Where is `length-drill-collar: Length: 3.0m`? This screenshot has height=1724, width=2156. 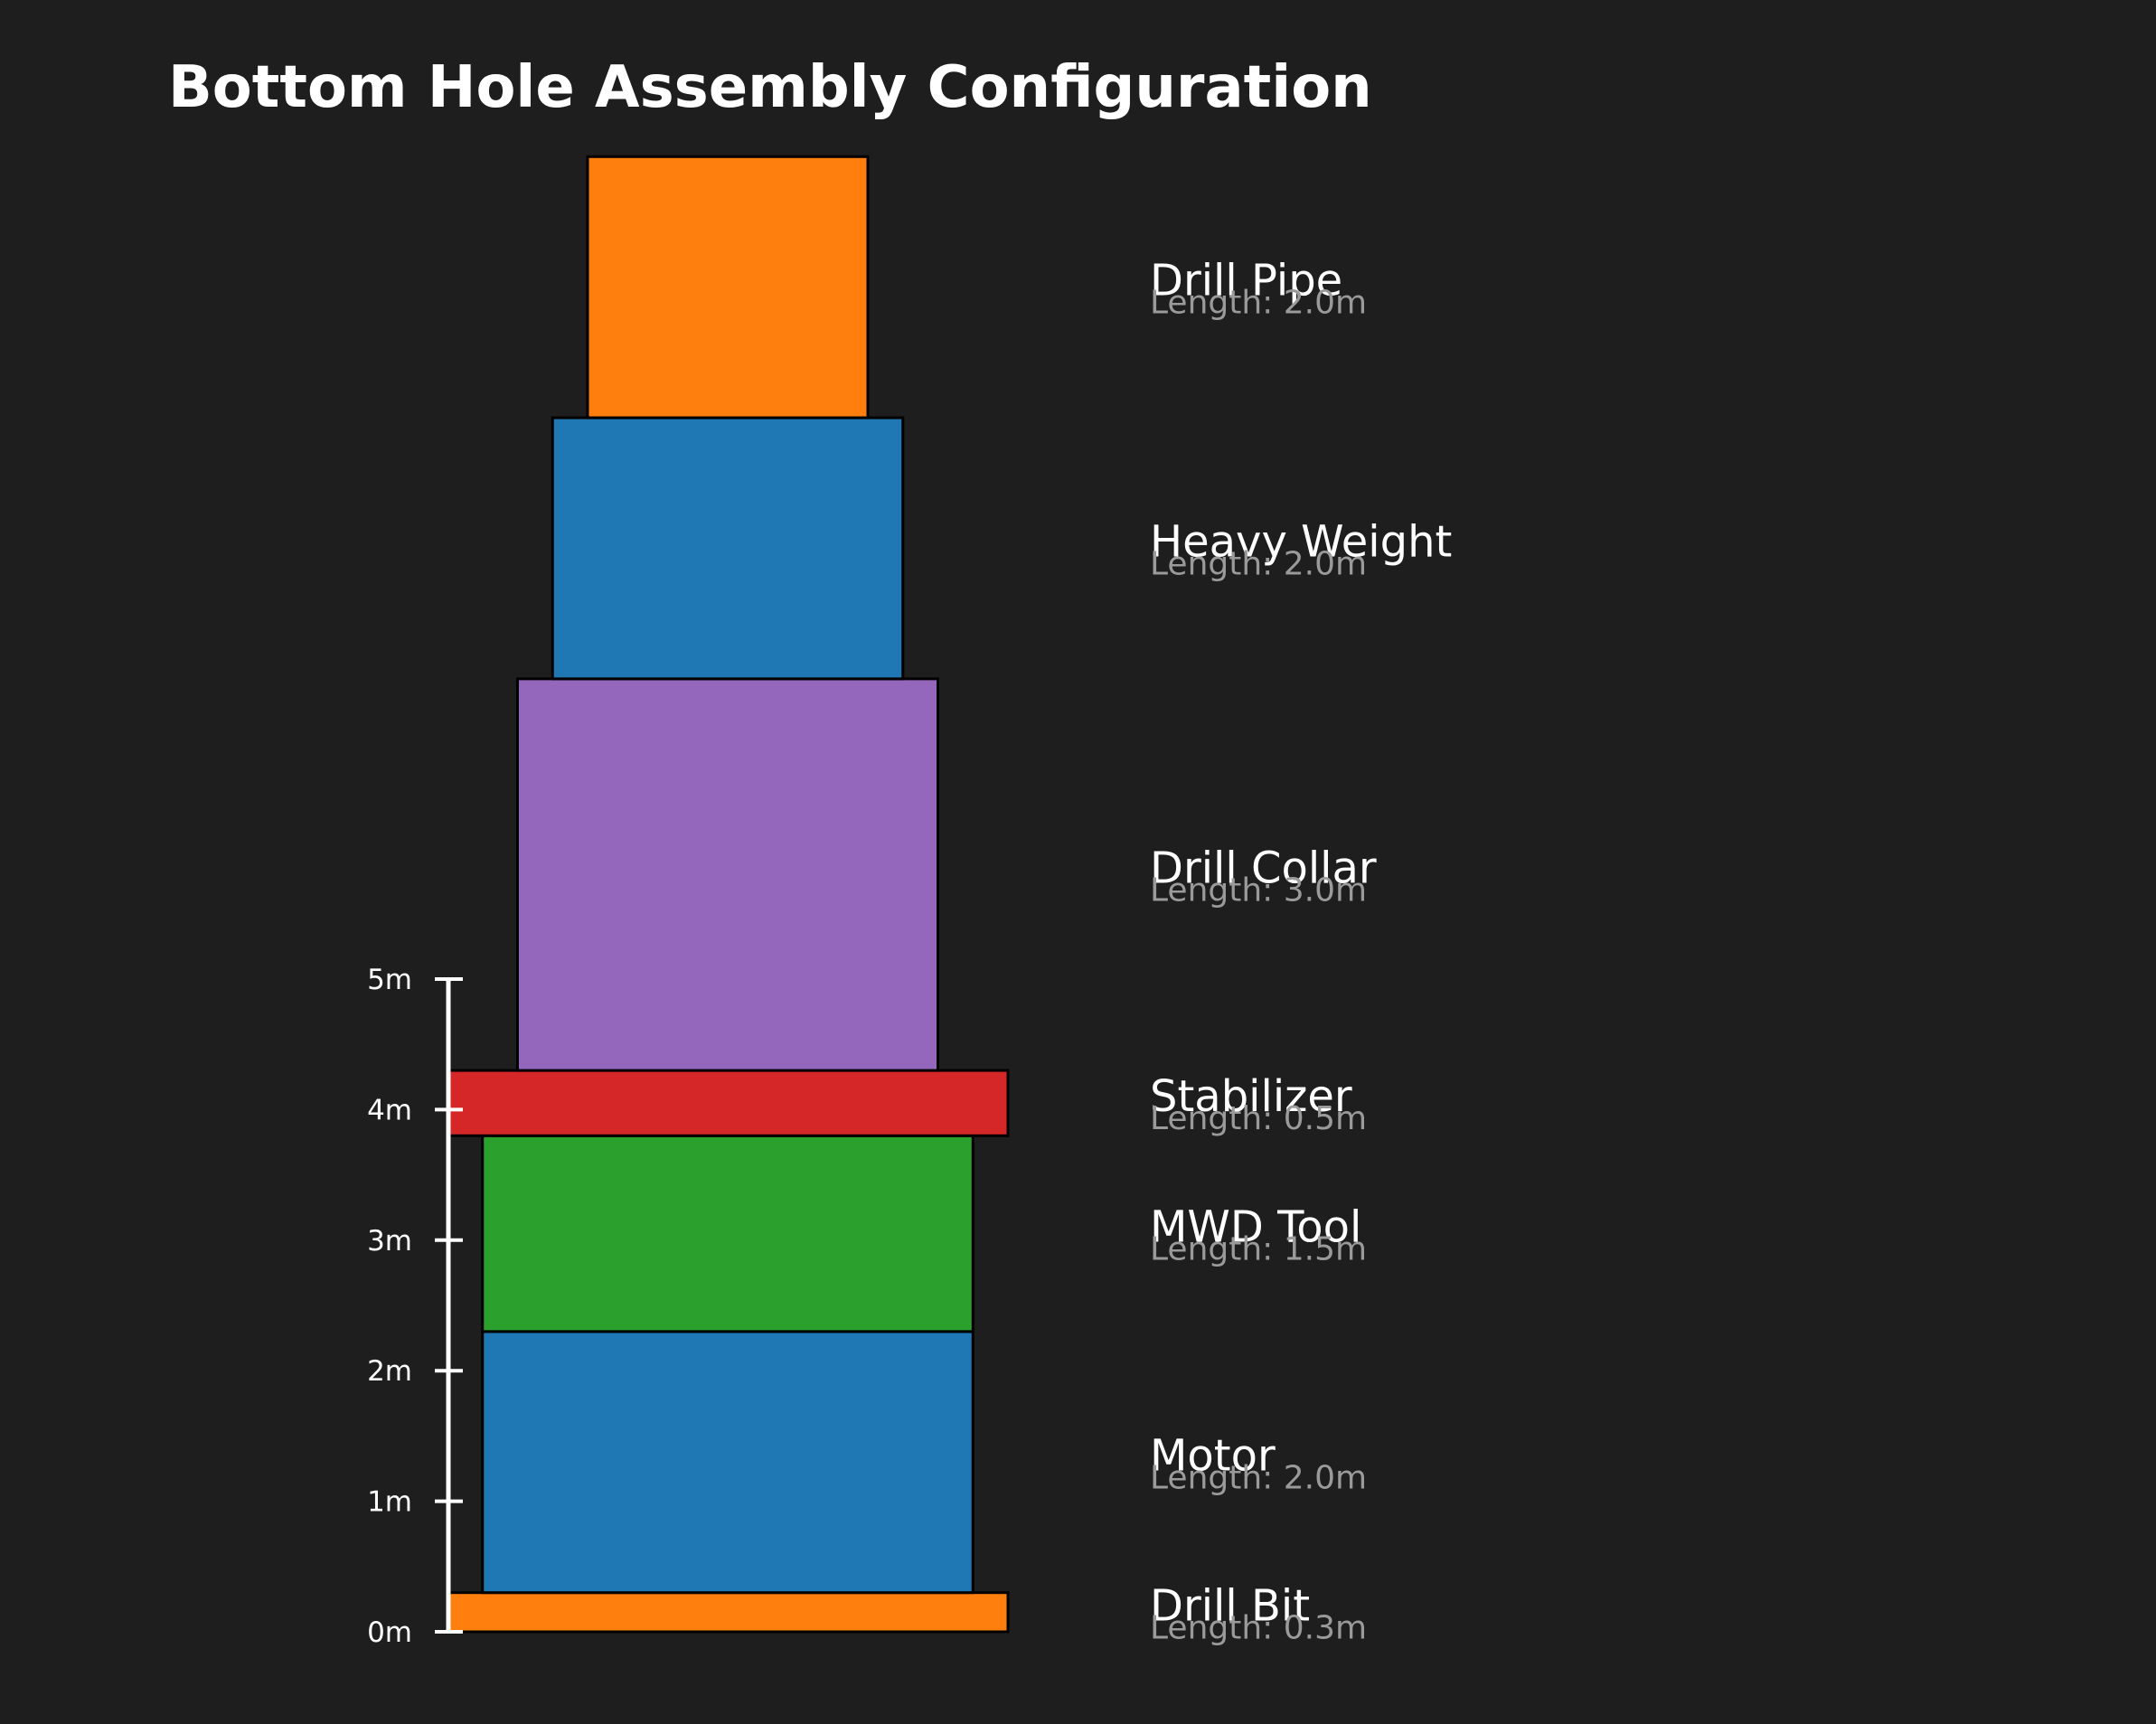 length-drill-collar: Length: 3.0m is located at coordinates (1258, 890).